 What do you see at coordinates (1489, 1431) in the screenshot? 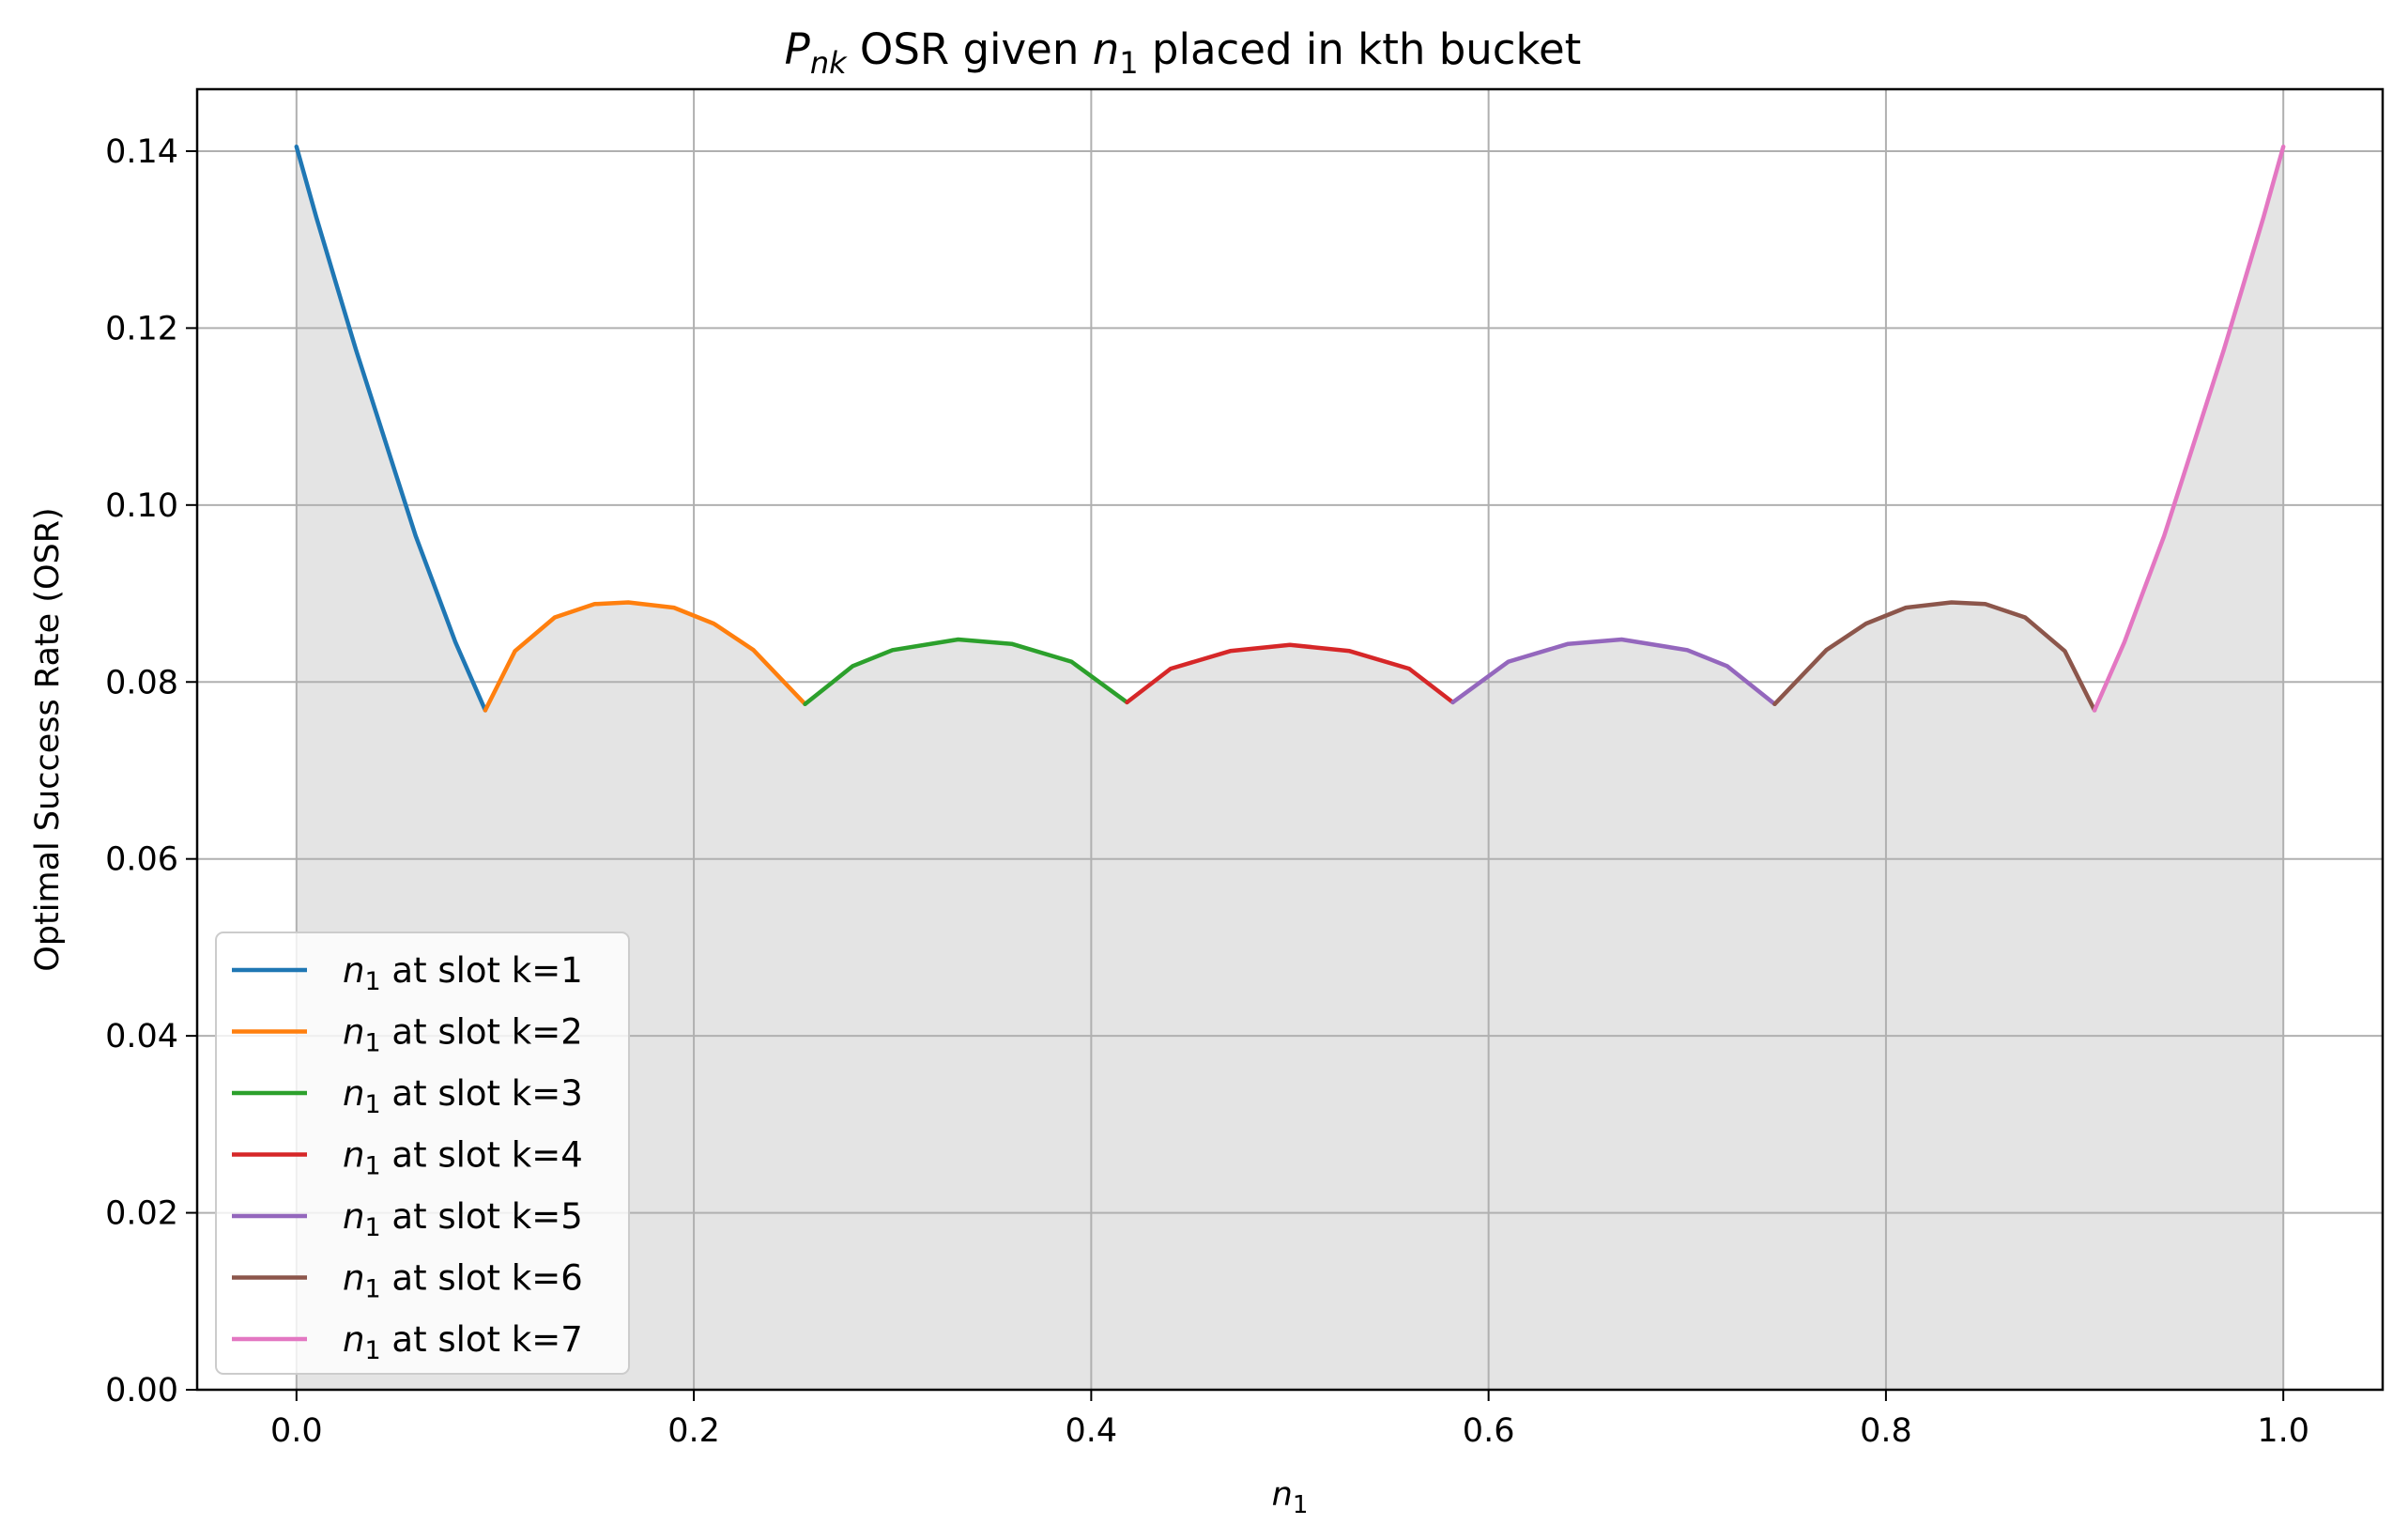
I see `x-tick-label: 0.6` at bounding box center [1489, 1431].